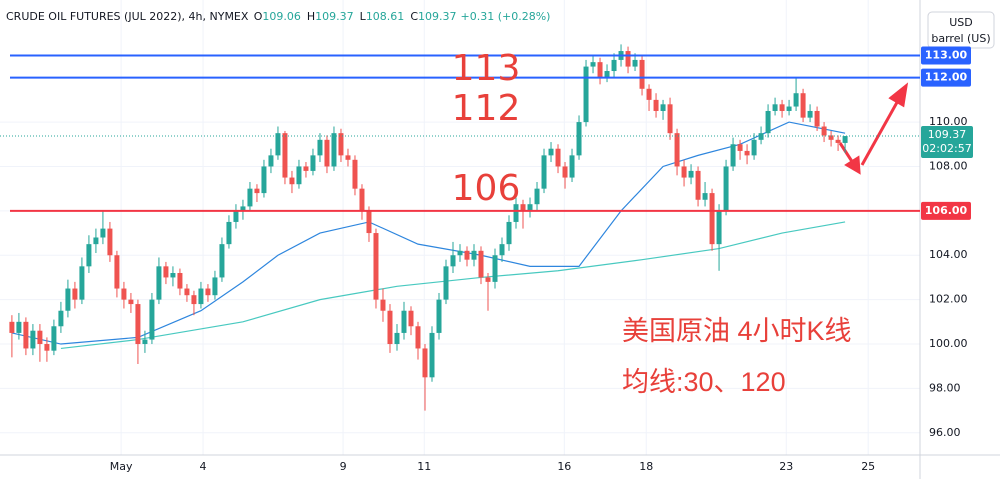 This screenshot has width=1000, height=479. What do you see at coordinates (960, 38) in the screenshot?
I see `unit: barrel (US)` at bounding box center [960, 38].